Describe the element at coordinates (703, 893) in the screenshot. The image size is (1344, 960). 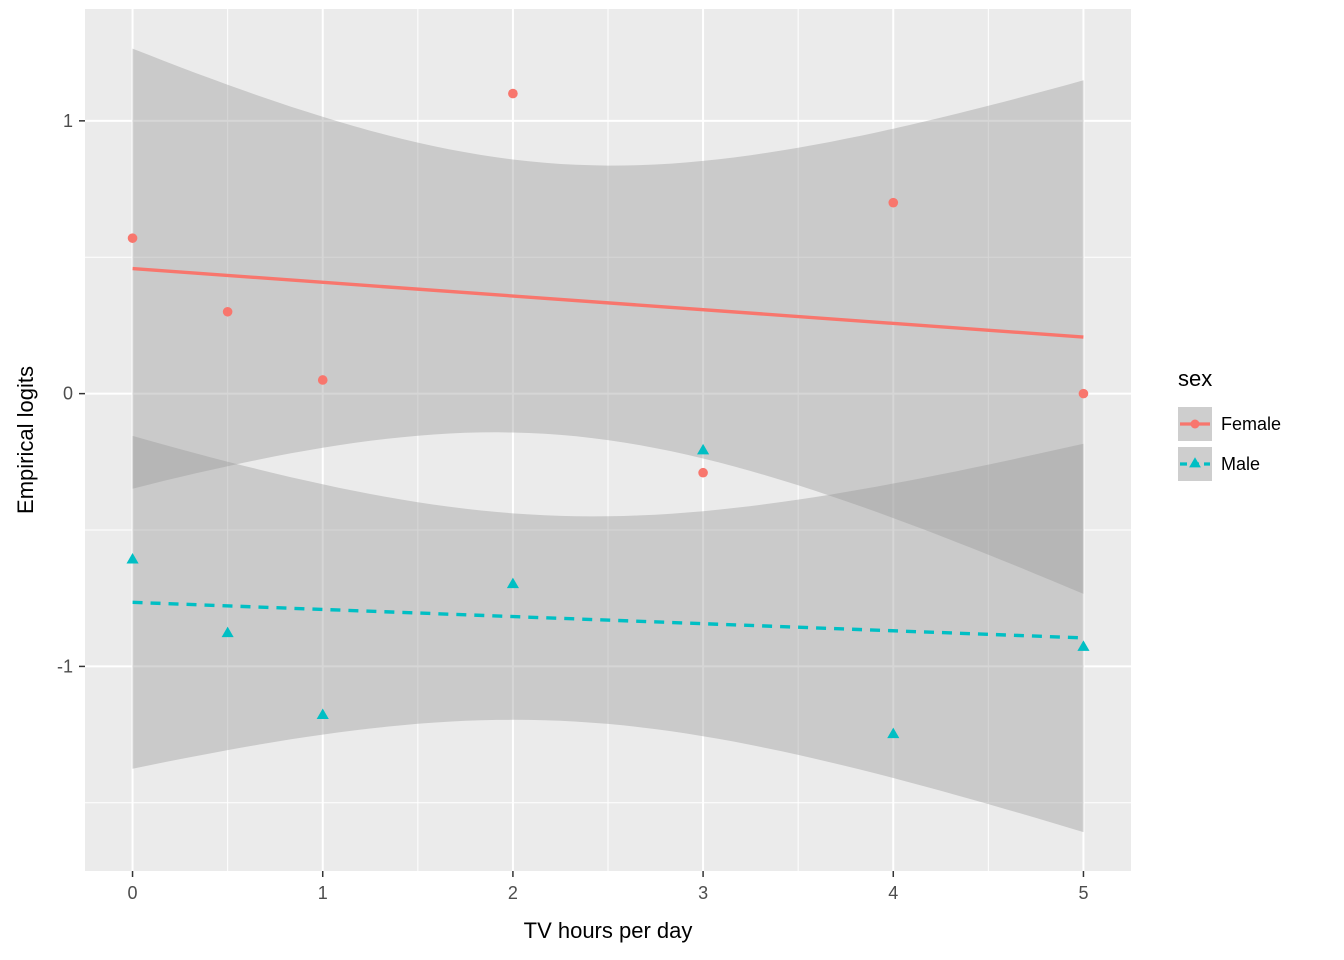
I see `x-tick-label: 3` at that location.